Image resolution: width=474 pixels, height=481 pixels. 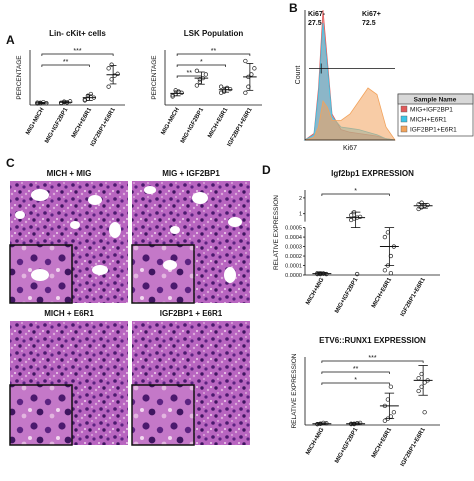 I want to click on x-axis-label: Ki67, so click(x=350, y=148).